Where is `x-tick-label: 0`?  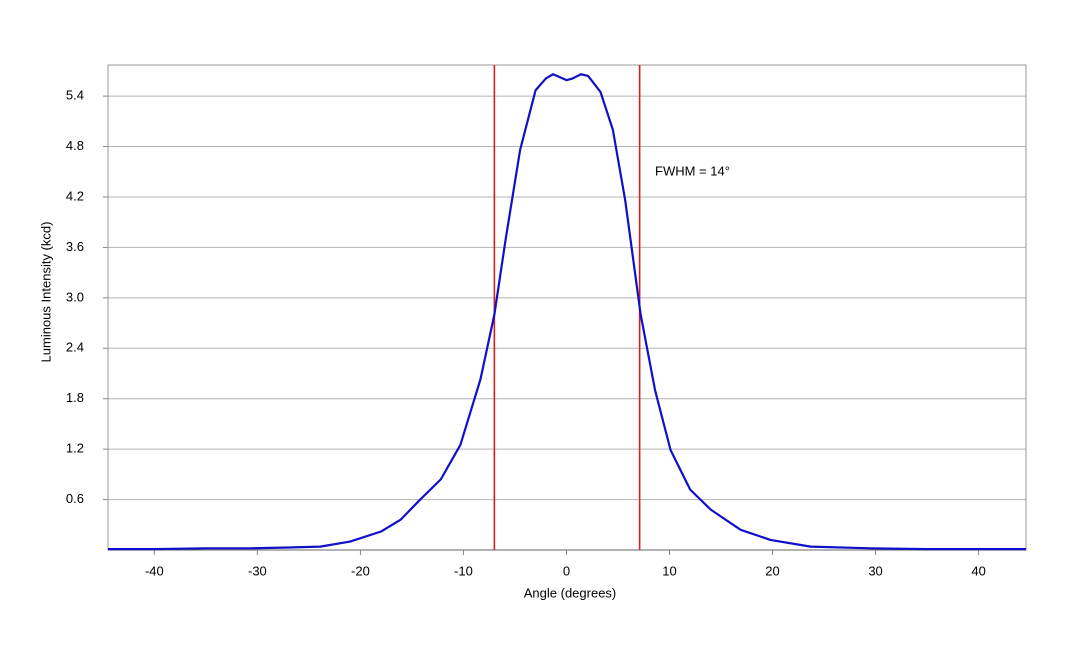
x-tick-label: 0 is located at coordinates (566, 570).